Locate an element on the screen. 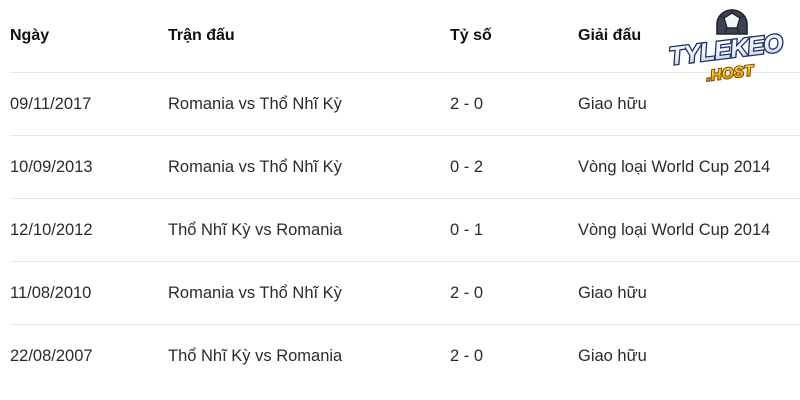 The width and height of the screenshot is (800, 400). cell-date: 11/08/2010 is located at coordinates (51, 292).